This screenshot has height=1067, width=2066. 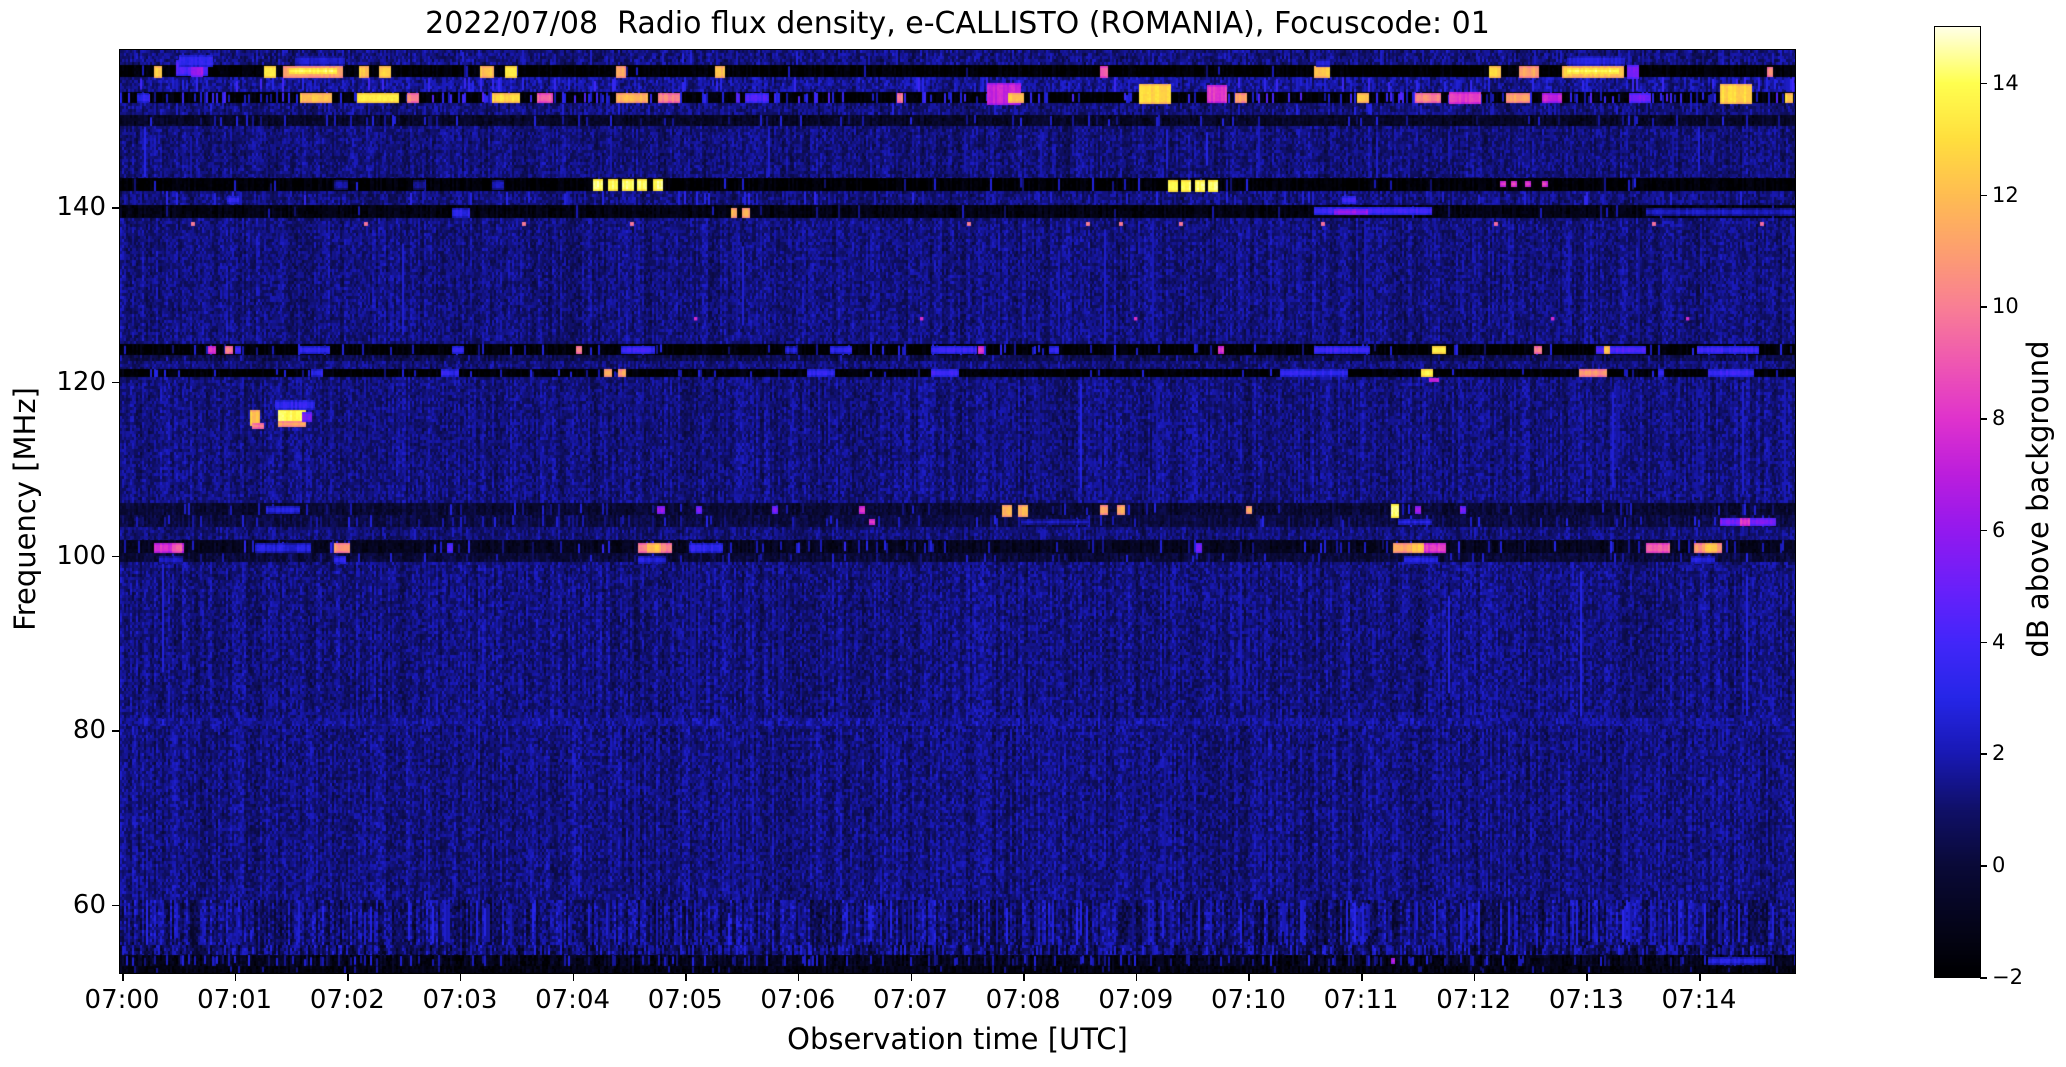 I want to click on colorbar-tick-label: −2, so click(x=2007, y=977).